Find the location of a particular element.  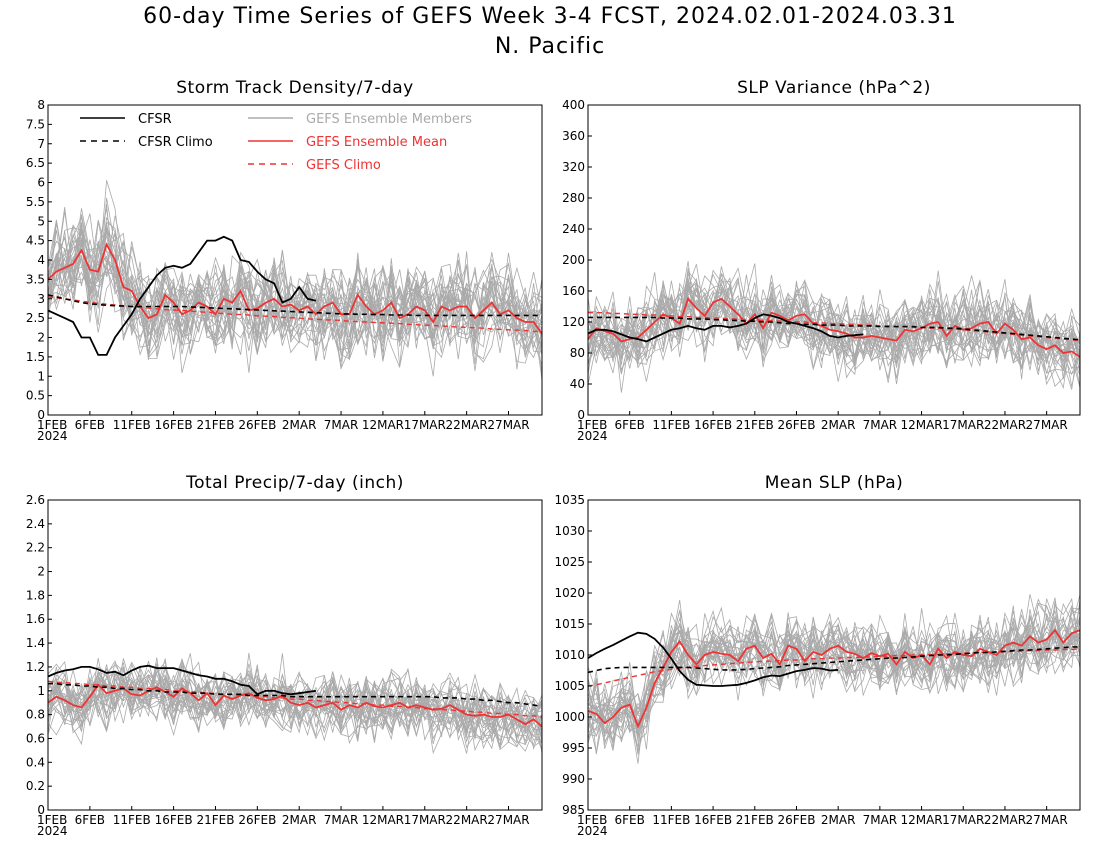

y-tick-label: 7.5 is located at coordinates (35, 124).